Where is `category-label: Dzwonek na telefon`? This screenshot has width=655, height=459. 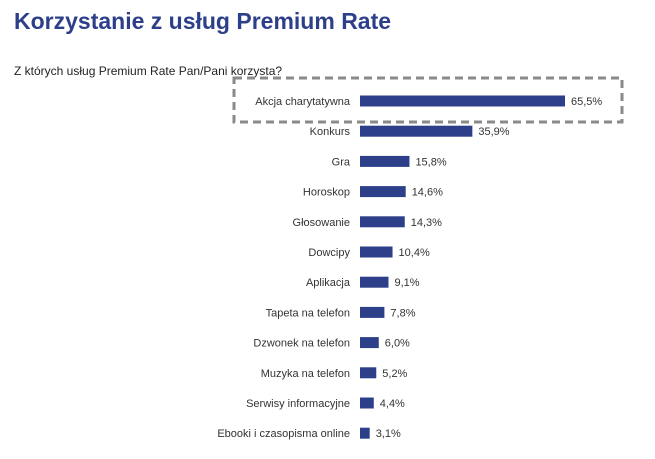
category-label: Dzwonek na telefon is located at coordinates (301, 344).